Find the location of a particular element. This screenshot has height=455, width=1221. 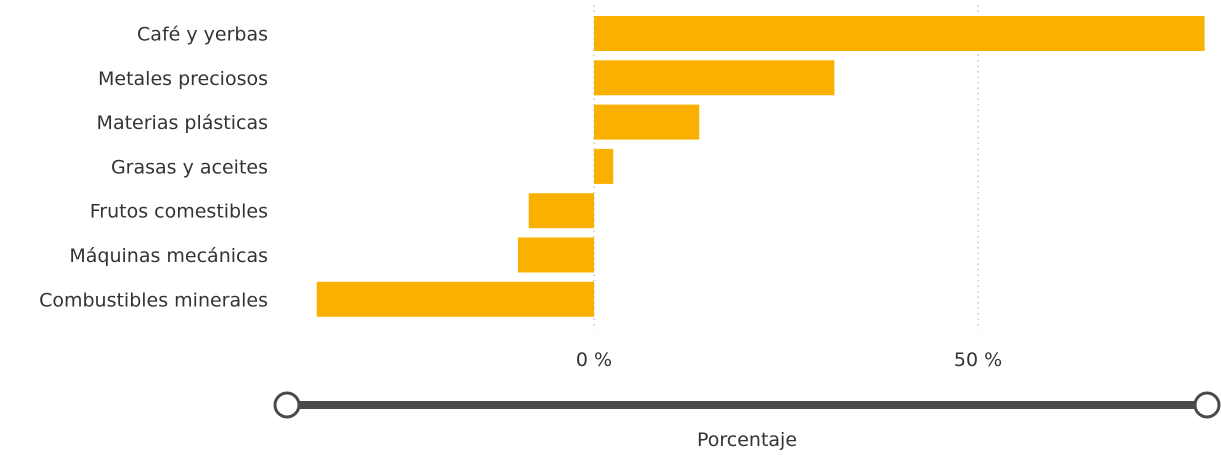

category-label-3: Grasas y aceites is located at coordinates (189, 167).